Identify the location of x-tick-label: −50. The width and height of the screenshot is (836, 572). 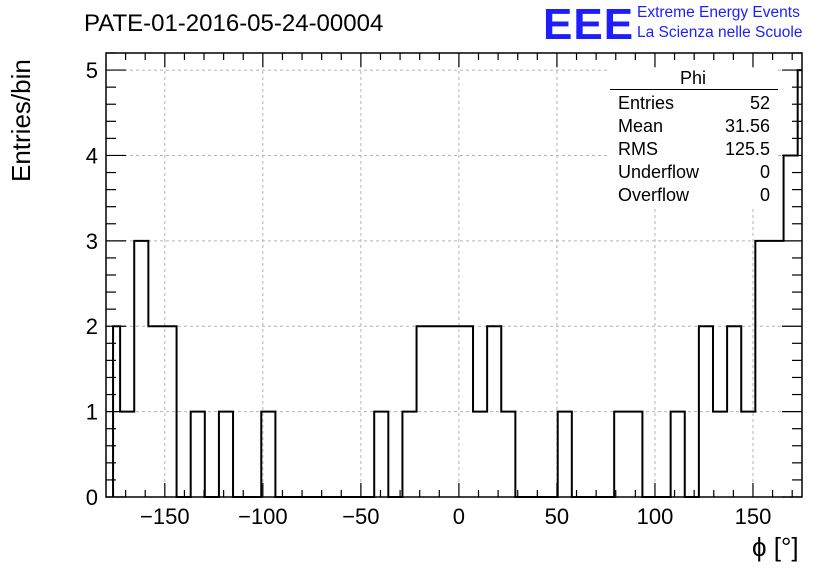
(360, 516).